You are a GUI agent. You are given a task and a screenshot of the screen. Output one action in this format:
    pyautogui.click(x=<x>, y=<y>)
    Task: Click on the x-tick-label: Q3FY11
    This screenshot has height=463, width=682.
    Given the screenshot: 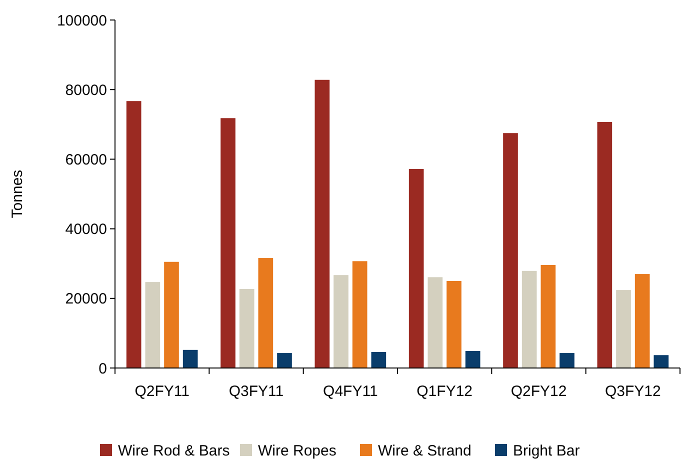 What is the action you would take?
    pyautogui.click(x=256, y=391)
    